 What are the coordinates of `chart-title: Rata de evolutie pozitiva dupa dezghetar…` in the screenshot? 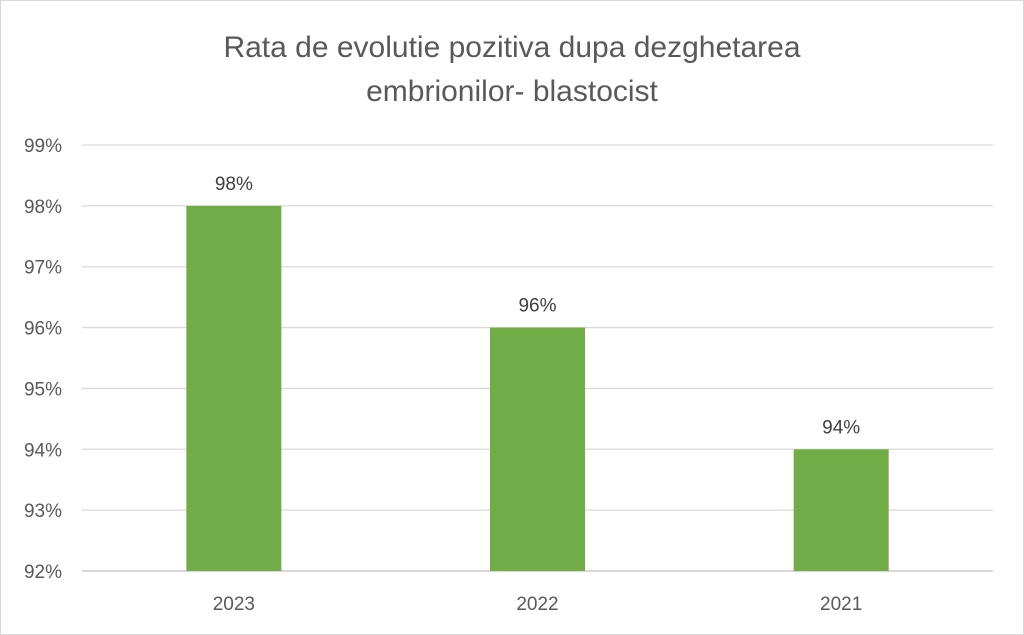 It's located at (512, 70).